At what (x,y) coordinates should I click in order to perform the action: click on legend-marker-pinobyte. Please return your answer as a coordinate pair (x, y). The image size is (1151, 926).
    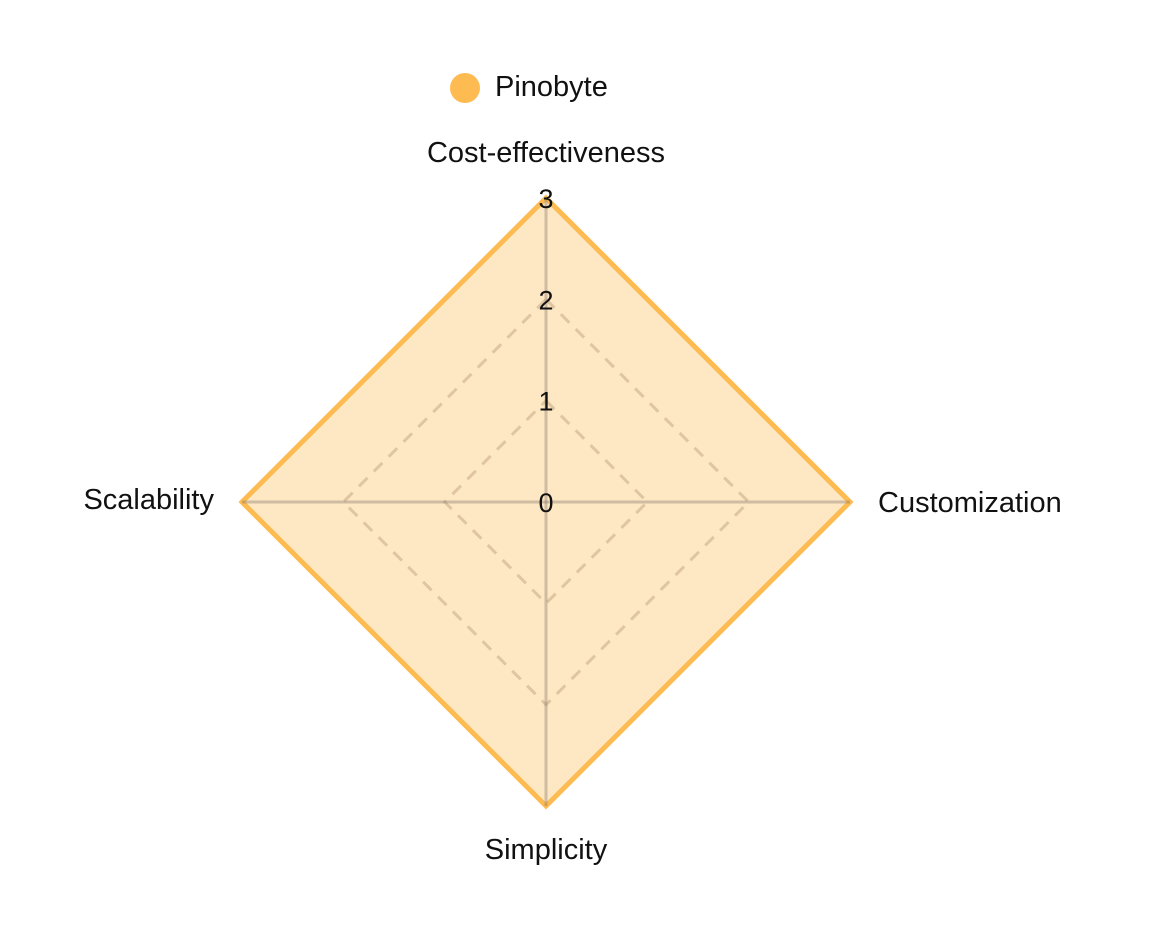
    Looking at the image, I should click on (465, 88).